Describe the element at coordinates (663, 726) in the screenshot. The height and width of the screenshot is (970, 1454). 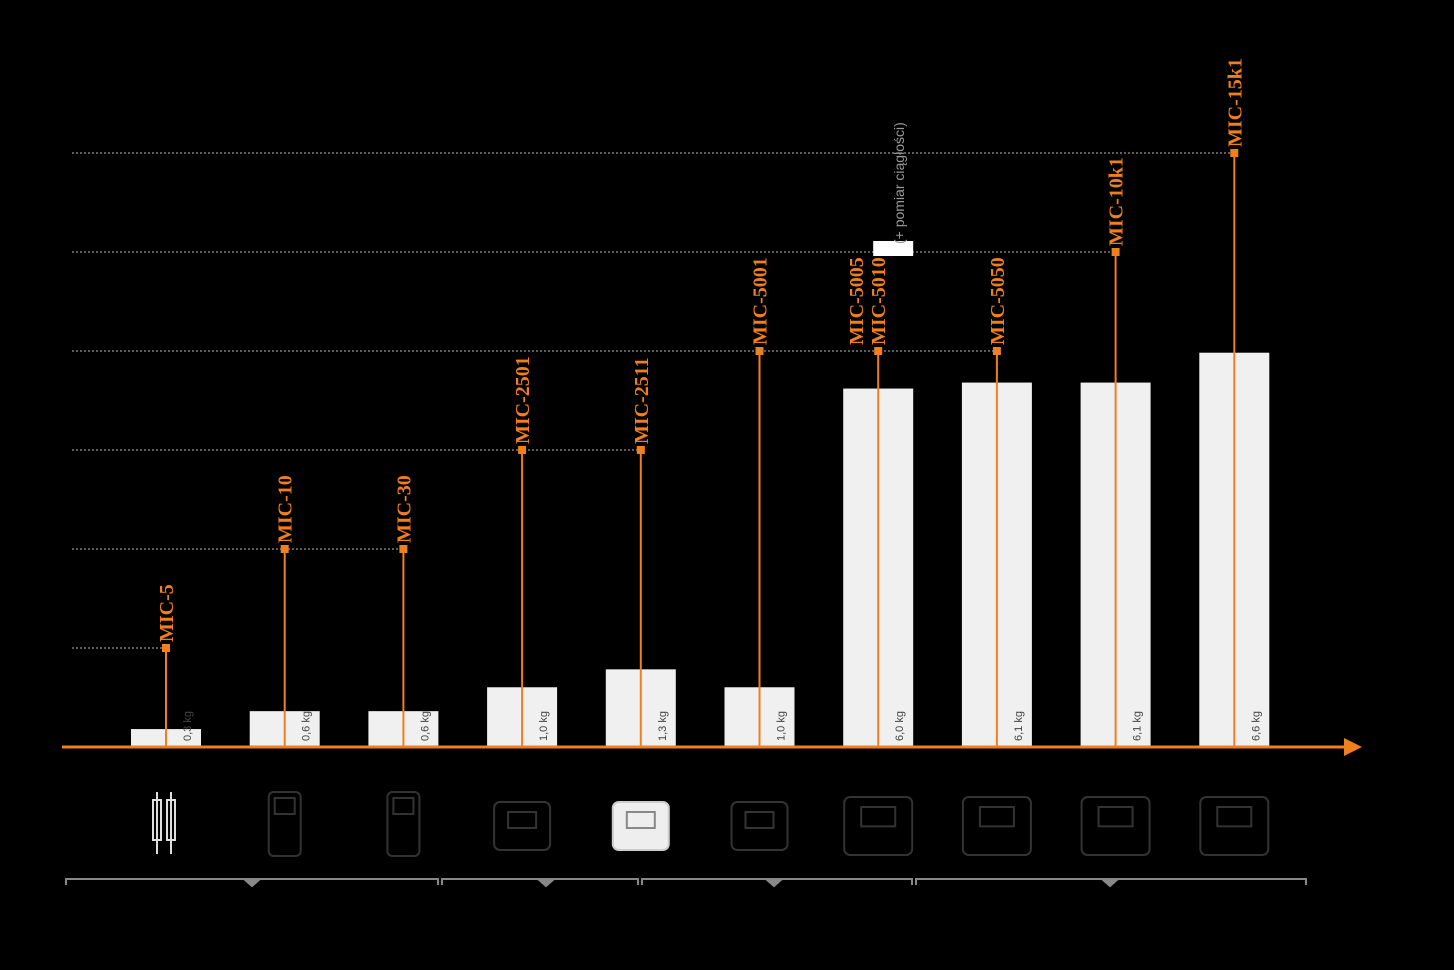
I see `value-label: 1,3 kg` at that location.